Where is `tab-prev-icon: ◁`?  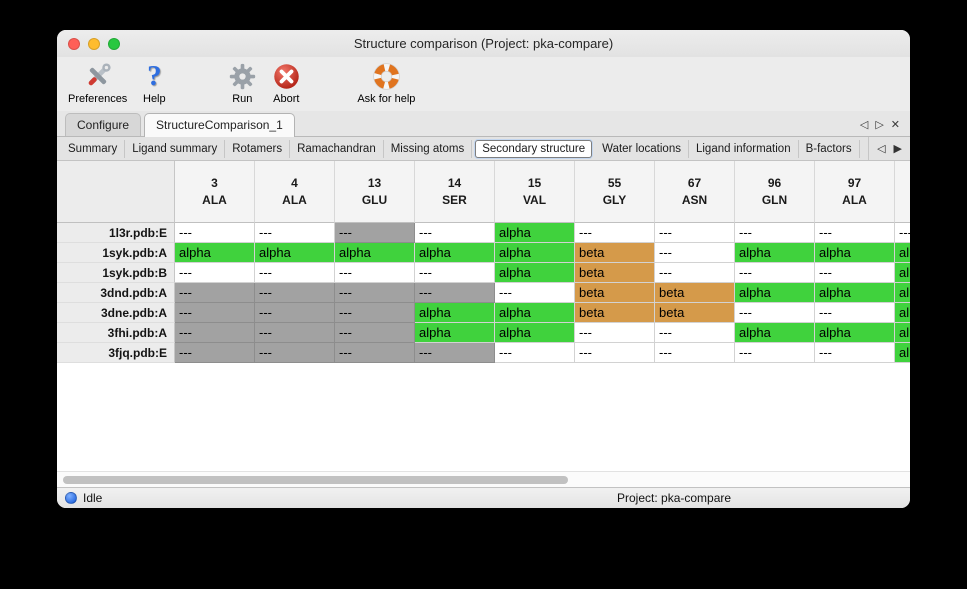 tab-prev-icon: ◁ is located at coordinates (864, 125).